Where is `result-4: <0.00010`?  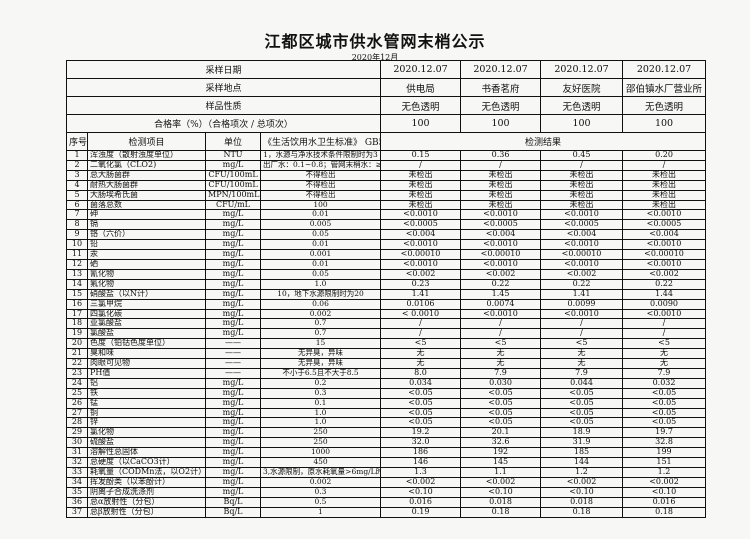 result-4: <0.00010 is located at coordinates (664, 254).